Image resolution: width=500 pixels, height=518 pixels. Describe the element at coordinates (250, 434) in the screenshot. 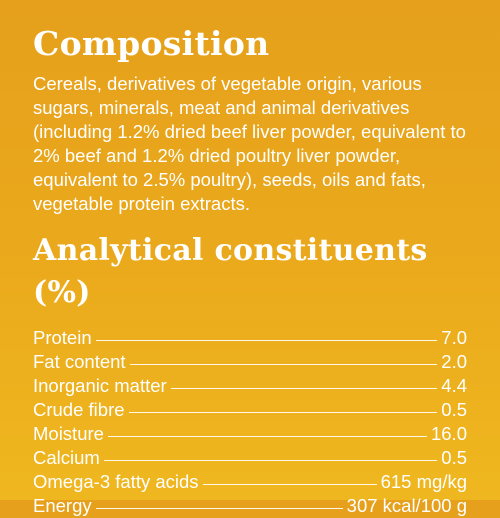

I see `constituent-row: Moisture 16.0` at that location.